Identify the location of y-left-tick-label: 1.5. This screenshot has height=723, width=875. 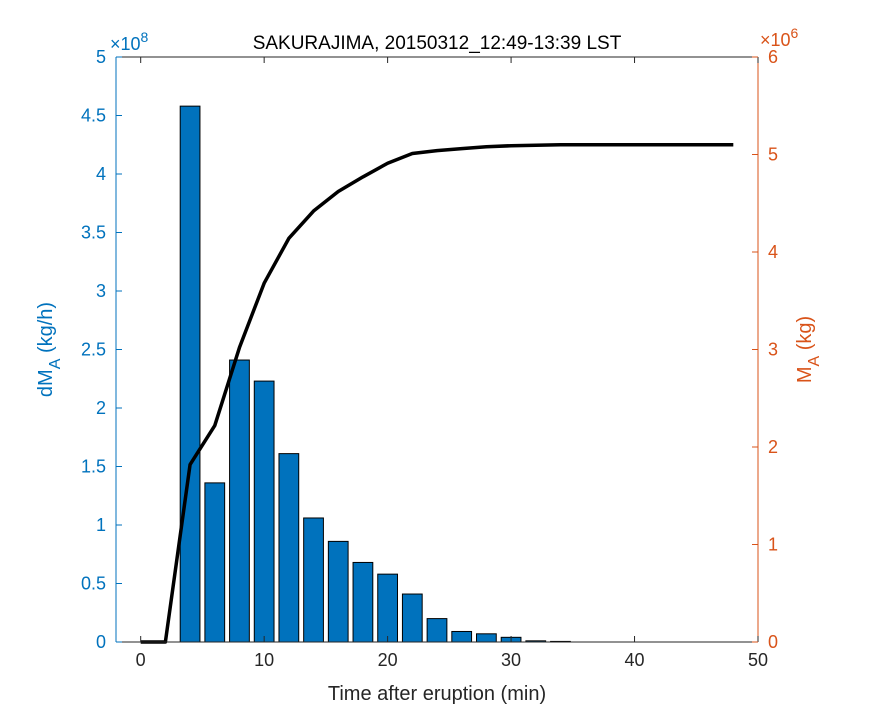
(93, 467).